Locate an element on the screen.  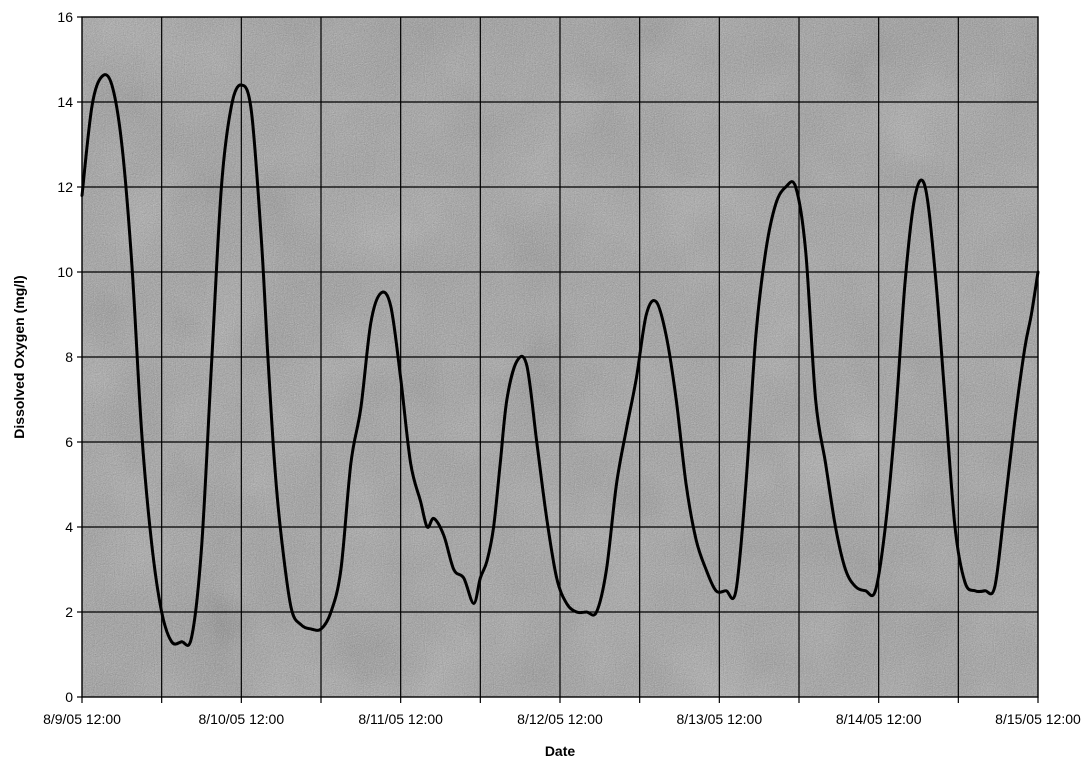
y-axis-tick-labels: 0 2 4 6 8 10 12 14 16 is located at coordinates (65, 357).